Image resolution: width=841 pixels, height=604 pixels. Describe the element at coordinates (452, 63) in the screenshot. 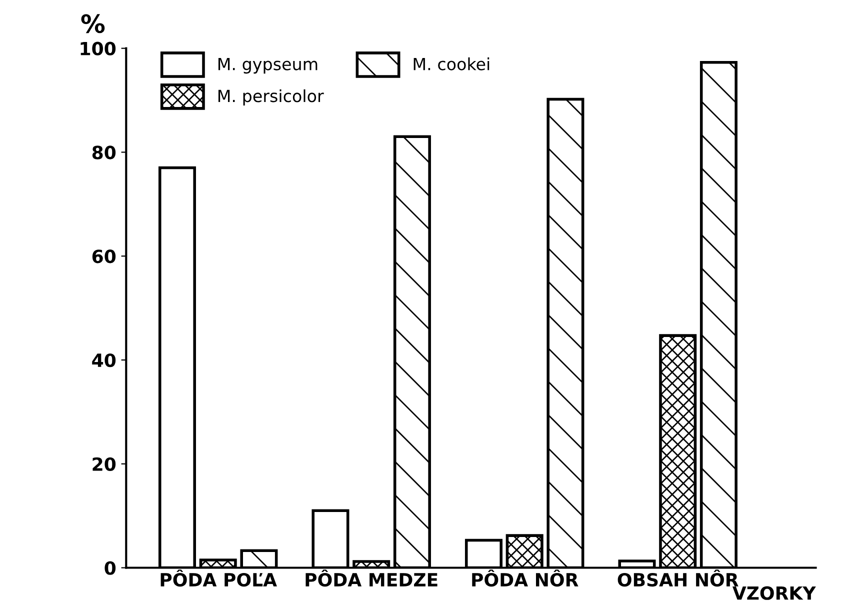

I see `legend-label: M. cookei` at that location.